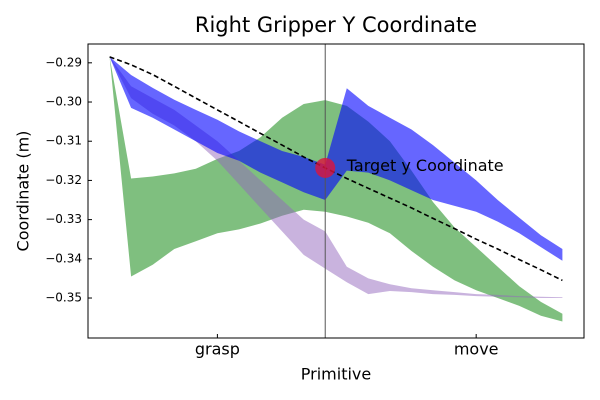  Describe the element at coordinates (63, 180) in the screenshot. I see `y-tick-label: −0.32` at that location.